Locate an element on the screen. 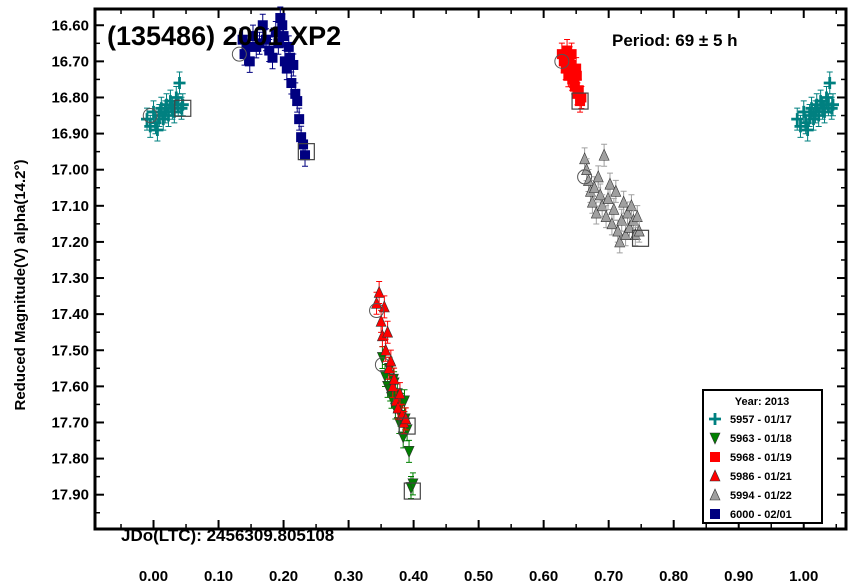 The width and height of the screenshot is (859, 586). legend-entry-label: 5986 - 01/21 is located at coordinates (761, 477).